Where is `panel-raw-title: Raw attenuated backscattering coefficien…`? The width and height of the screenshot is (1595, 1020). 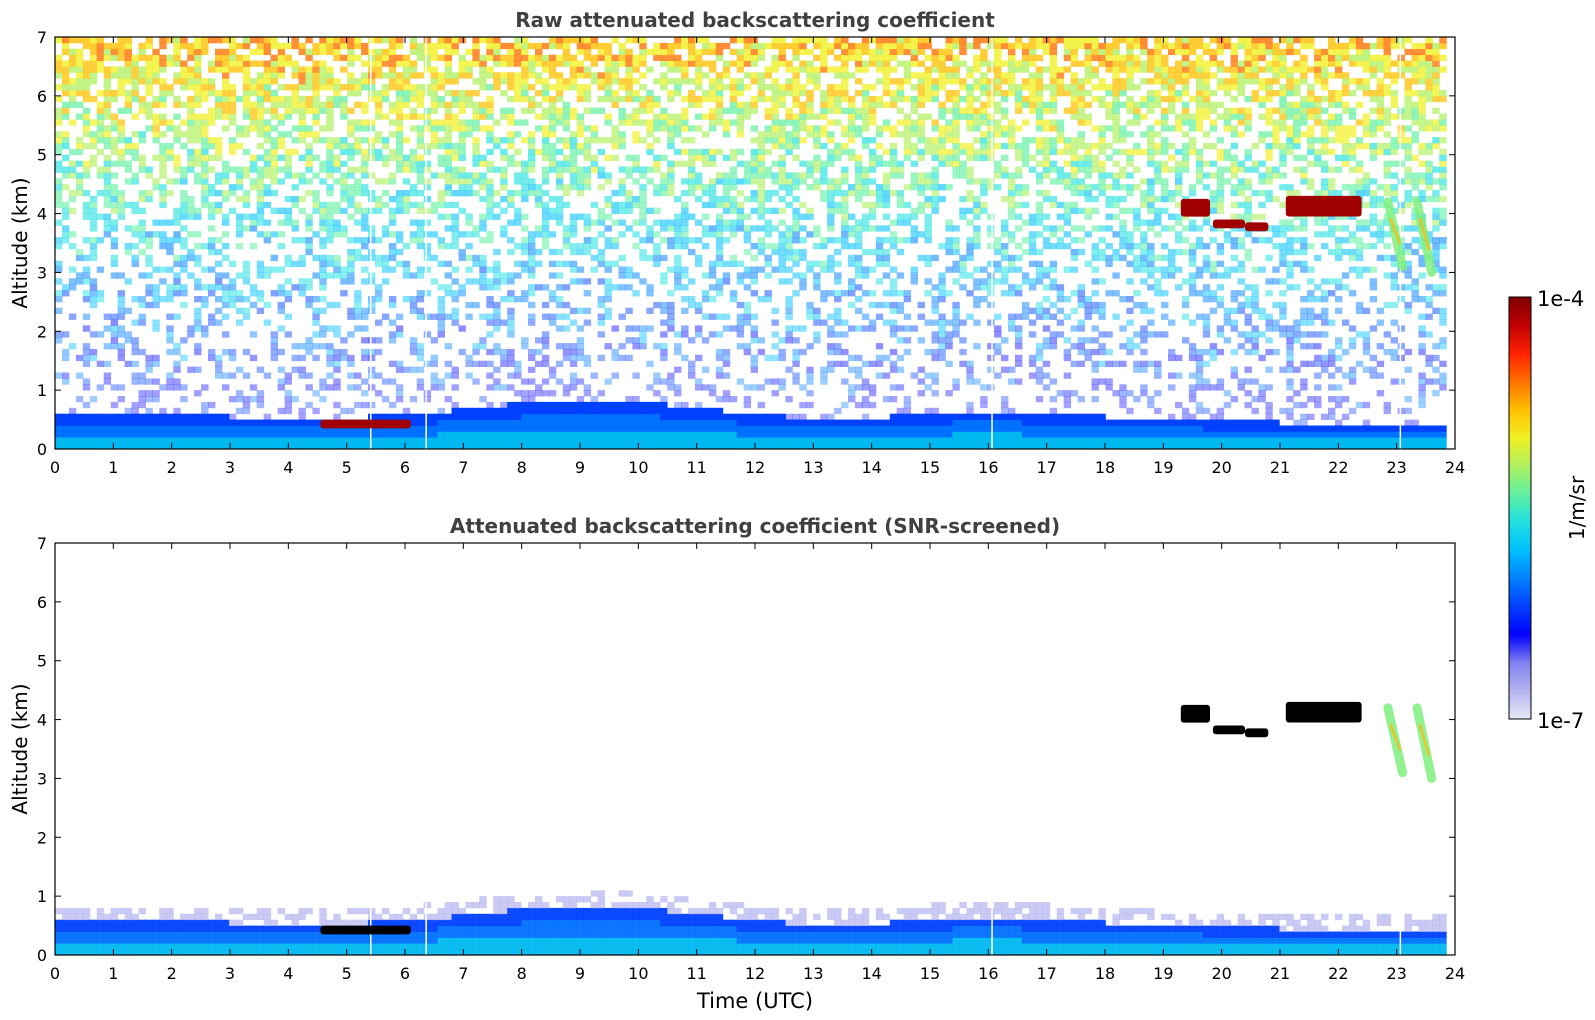
panel-raw-title: Raw attenuated backscattering coefficien… is located at coordinates (755, 20).